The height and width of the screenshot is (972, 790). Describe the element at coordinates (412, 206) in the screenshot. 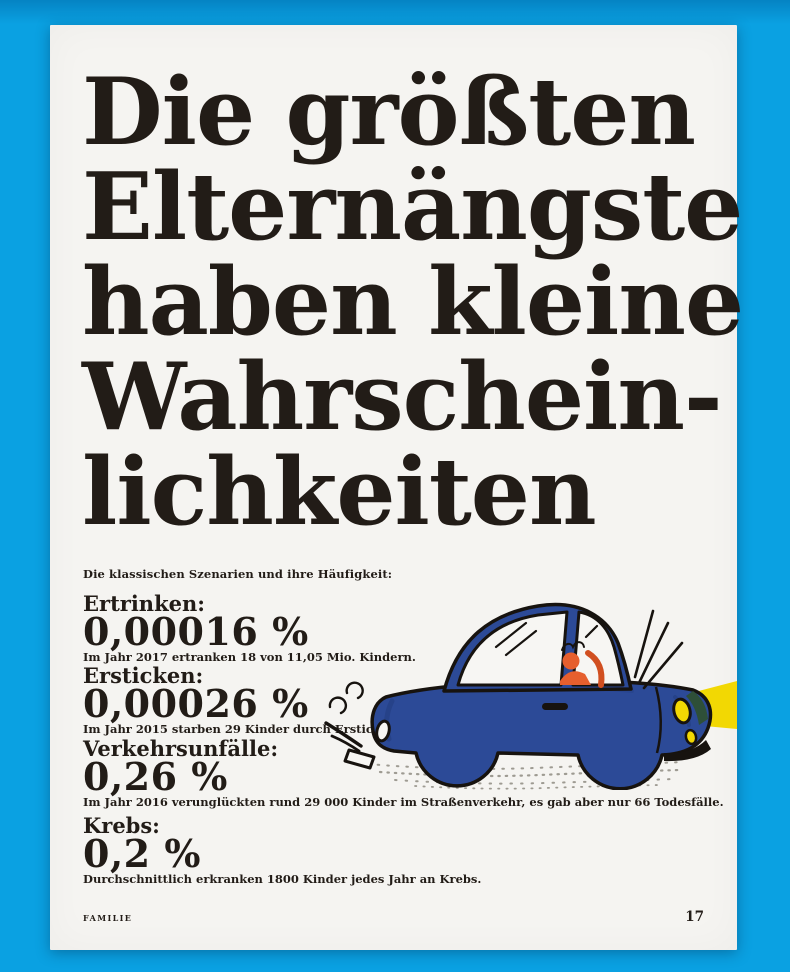

I see `headline-line-2: Elternängste` at that location.